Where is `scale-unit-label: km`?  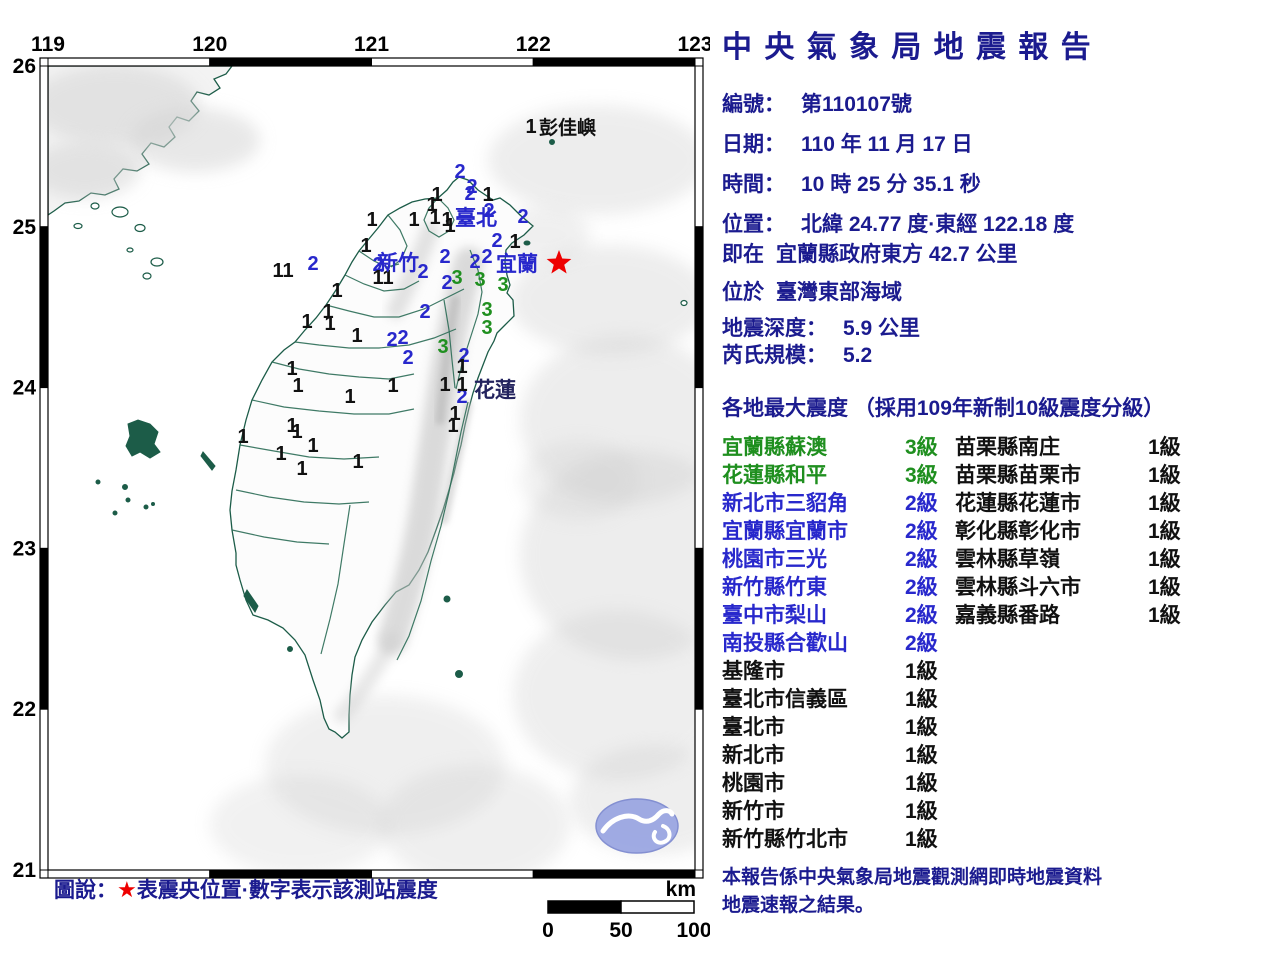
scale-unit-label: km is located at coordinates (681, 889).